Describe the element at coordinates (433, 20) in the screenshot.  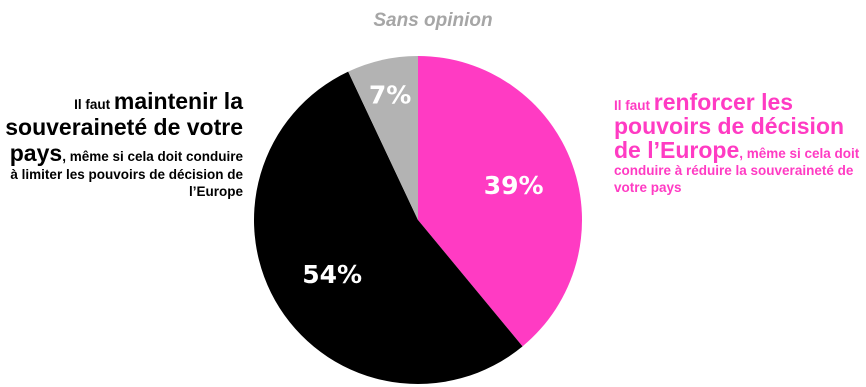
I see `no-opinion-label: Sans opinion` at that location.